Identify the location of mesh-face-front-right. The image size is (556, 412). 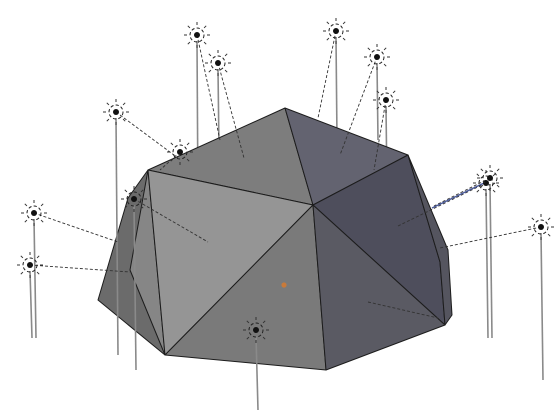
(379, 287).